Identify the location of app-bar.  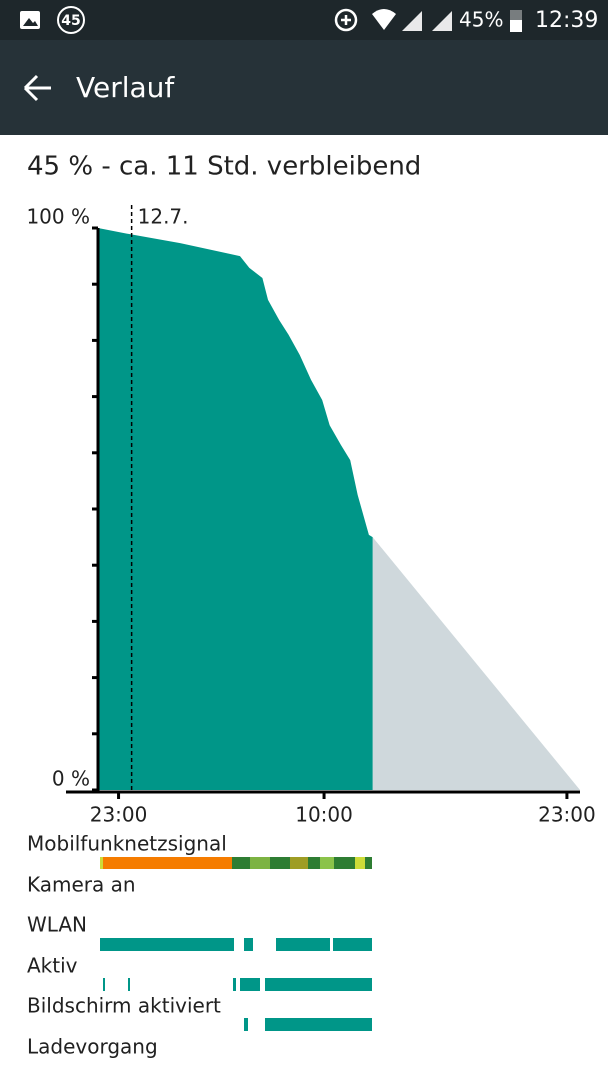
(304, 87).